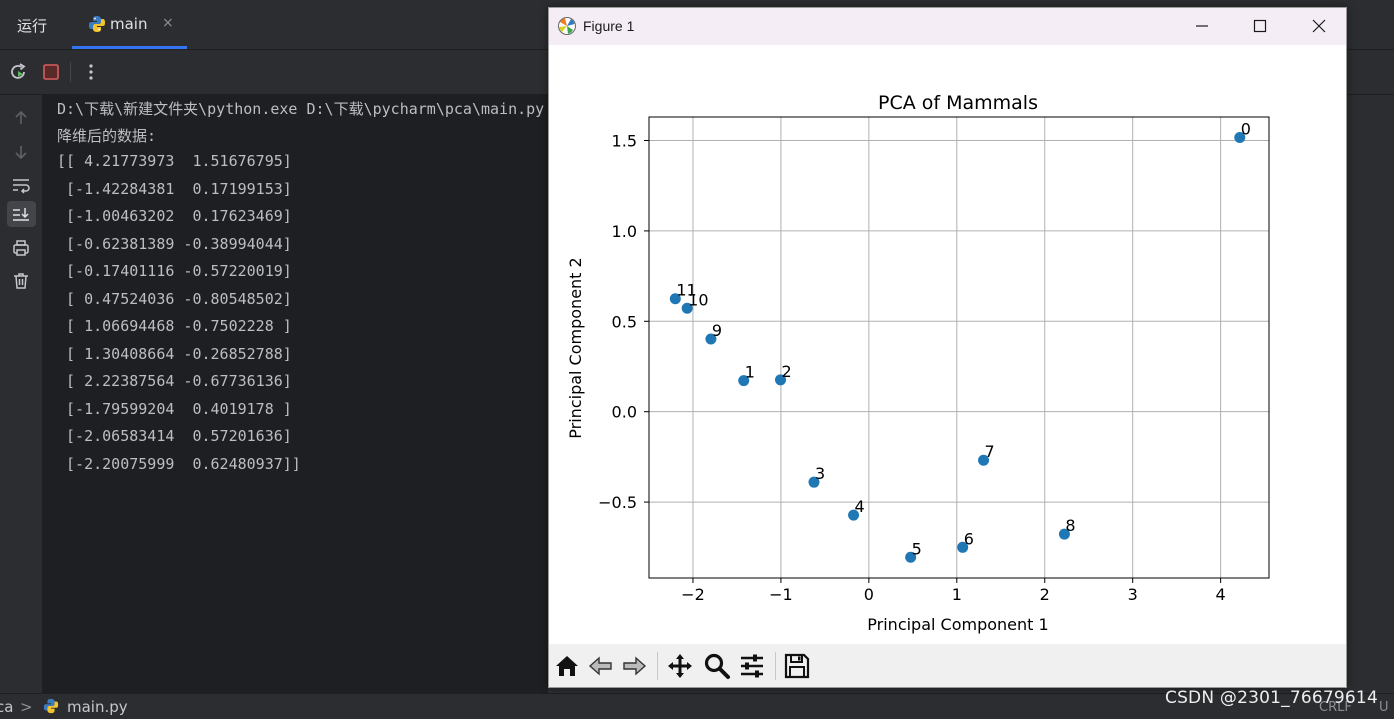 The height and width of the screenshot is (719, 1394). What do you see at coordinates (174, 271) in the screenshot?
I see `console-line: [-0.17401116 -0.57220019]` at bounding box center [174, 271].